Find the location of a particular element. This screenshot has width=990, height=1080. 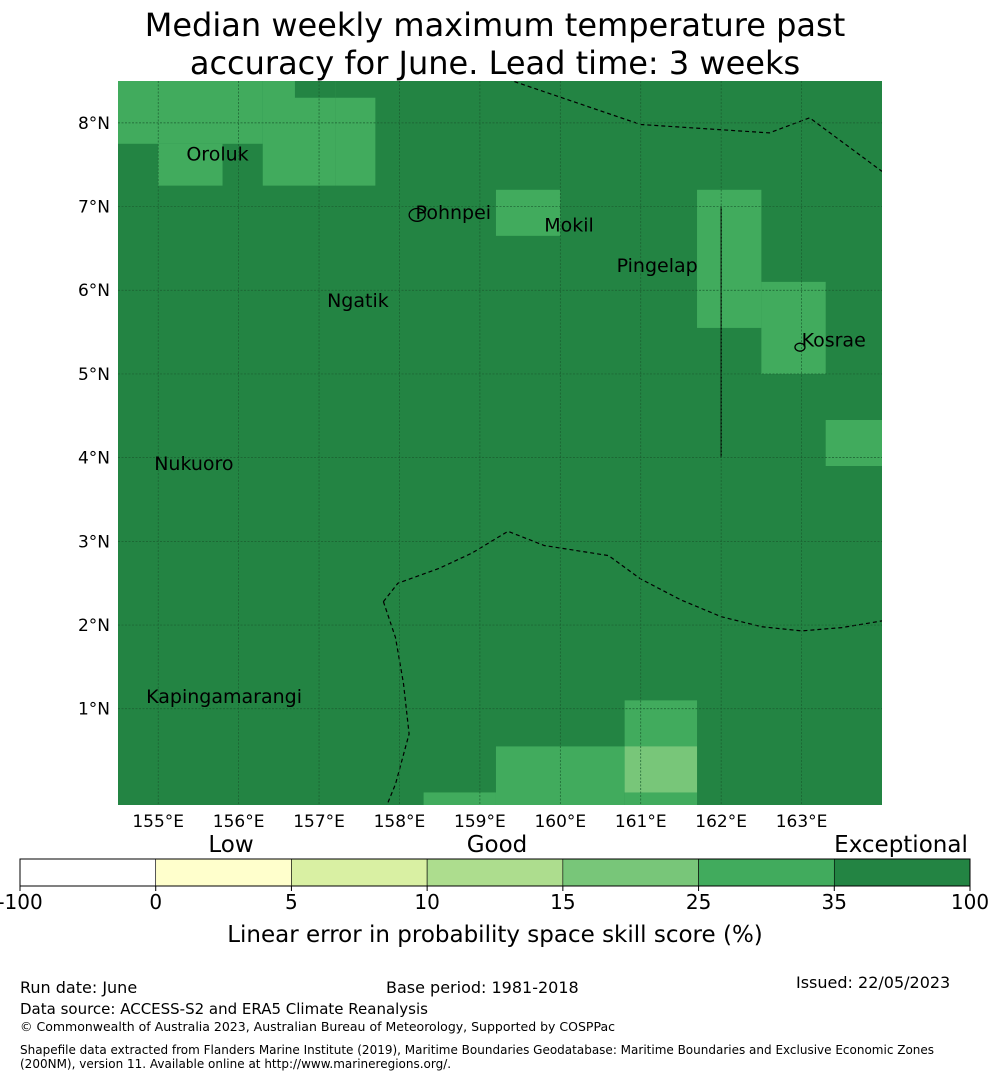

pohnpei-island-outline is located at coordinates (417, 214).